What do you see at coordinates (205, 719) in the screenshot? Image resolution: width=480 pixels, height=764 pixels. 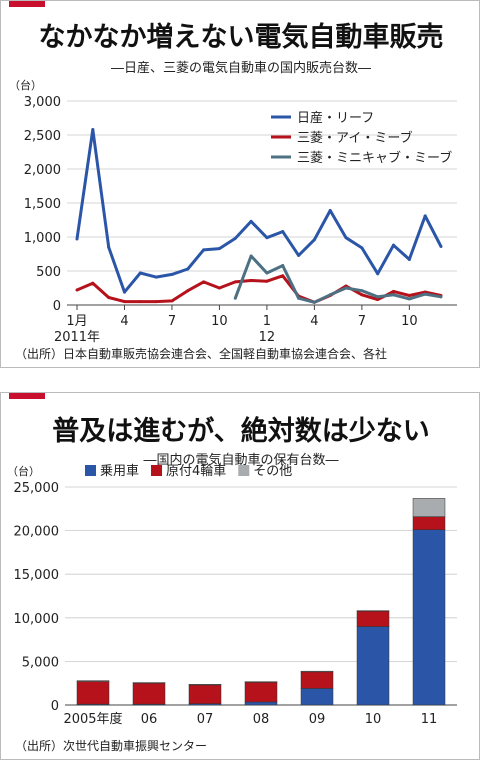 I see `x-tick-label: 07` at bounding box center [205, 719].